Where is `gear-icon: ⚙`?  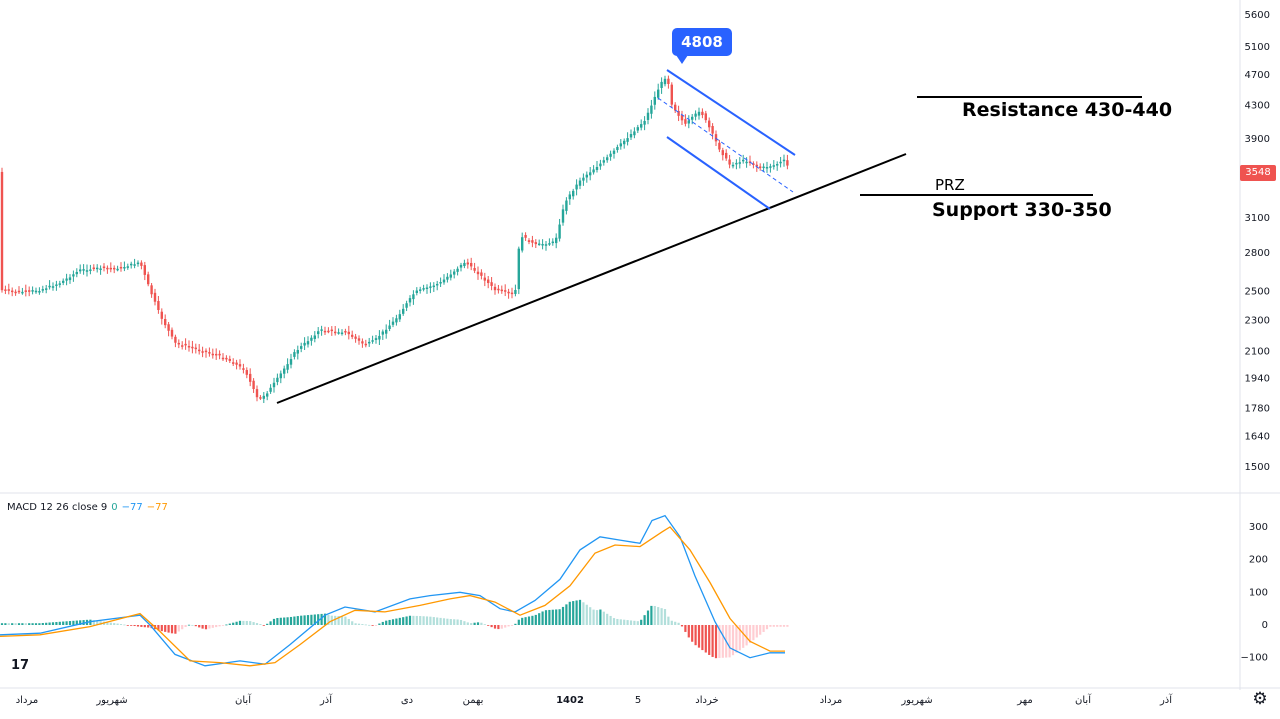
gear-icon: ⚙ is located at coordinates (1260, 699).